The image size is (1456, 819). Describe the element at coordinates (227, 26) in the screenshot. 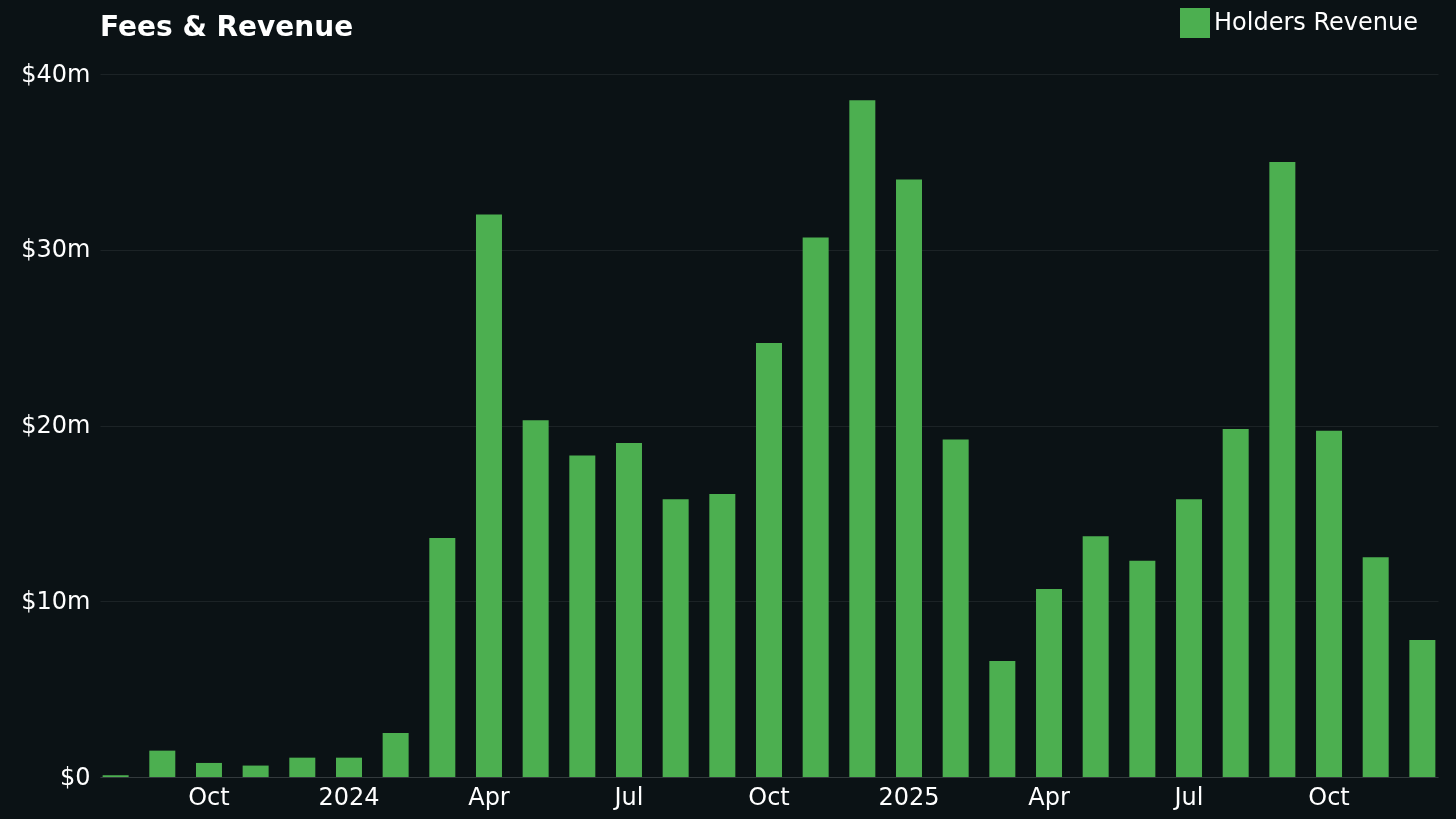

I see `chart-title: Fees & Revenue` at that location.